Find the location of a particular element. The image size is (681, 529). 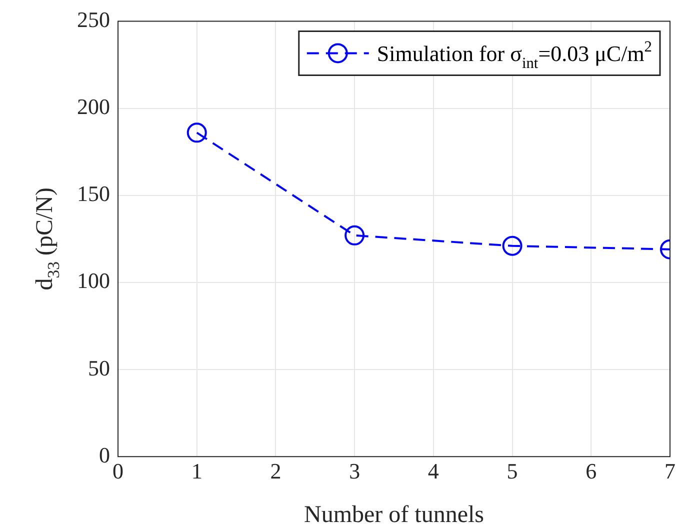

y-axis-title: d33 (pC/N) is located at coordinates (48, 239).